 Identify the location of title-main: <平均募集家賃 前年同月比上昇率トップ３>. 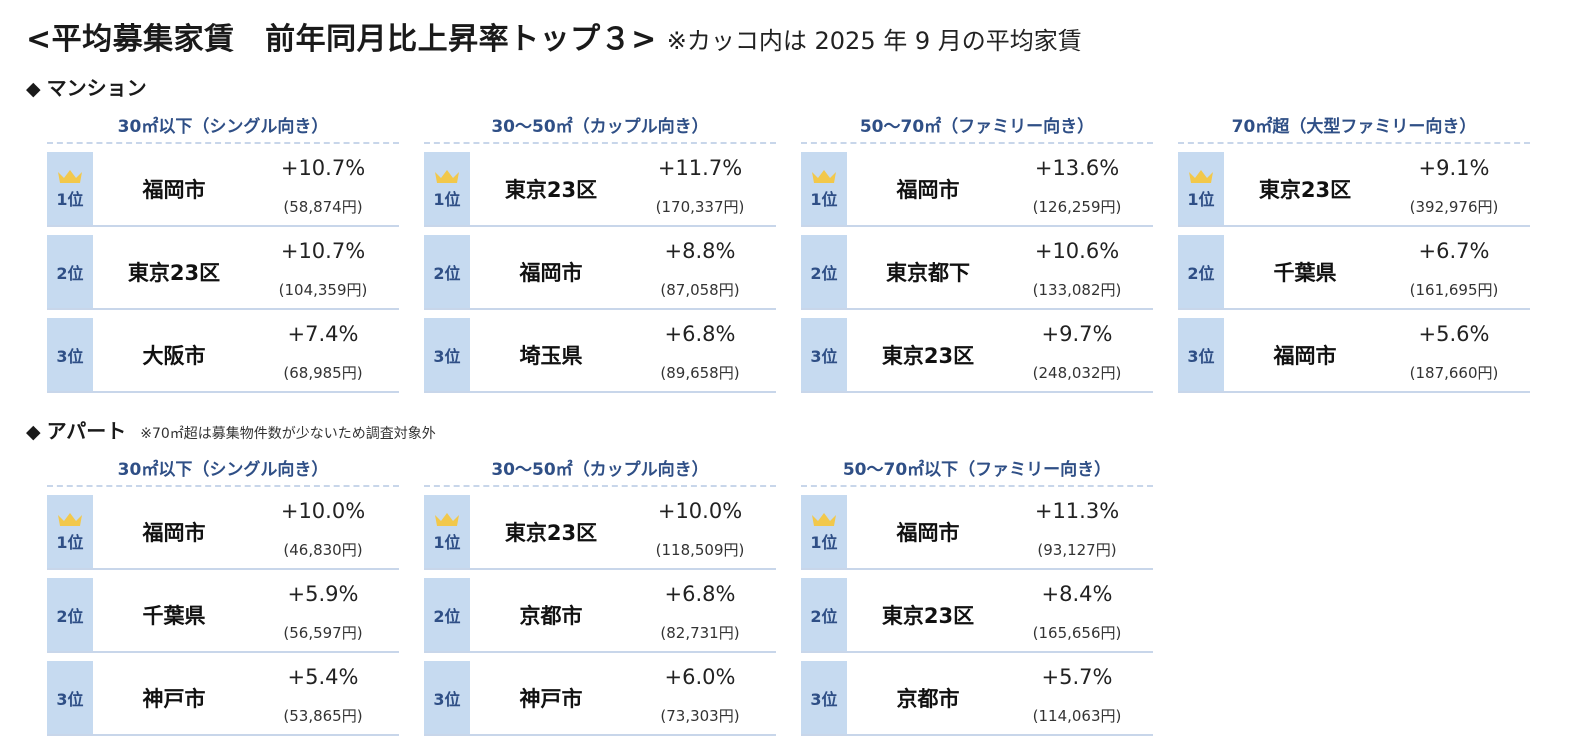
(341, 39).